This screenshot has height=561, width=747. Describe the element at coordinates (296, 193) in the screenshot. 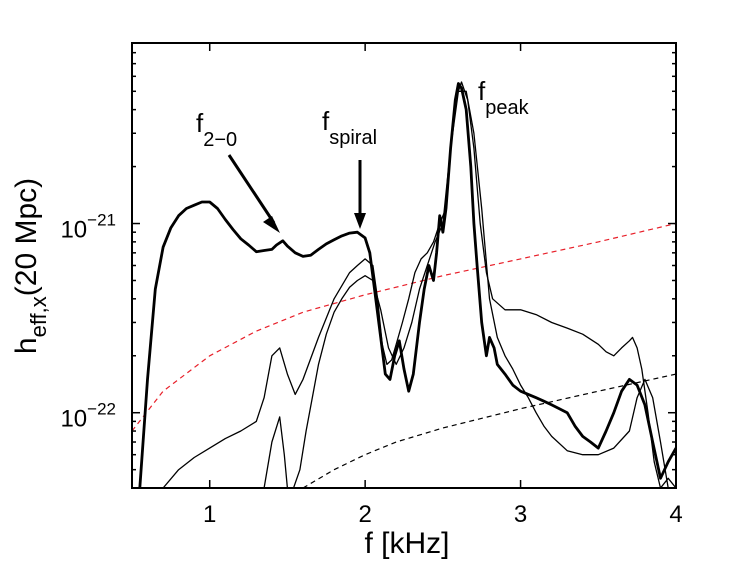

I see `annotation-arrows` at that location.